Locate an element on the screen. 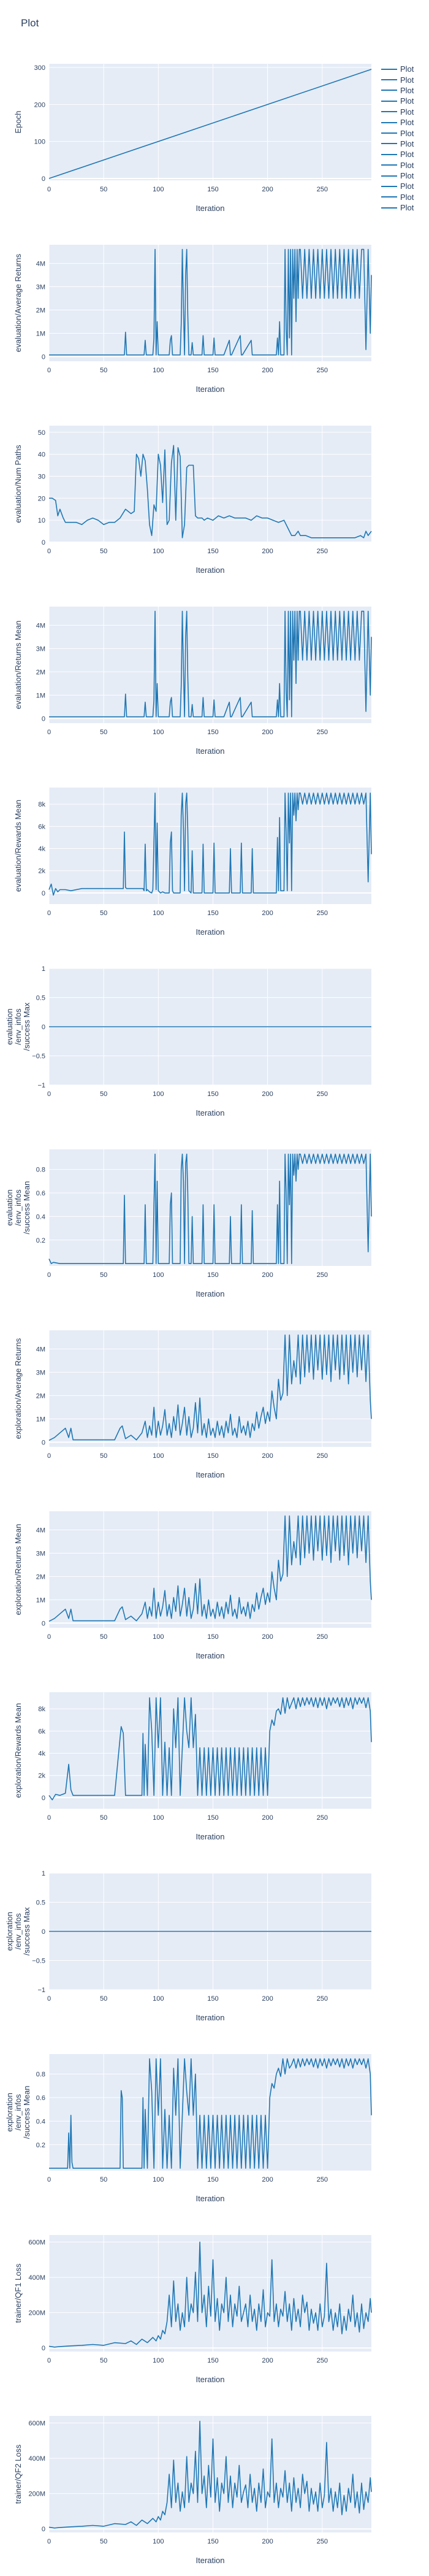 The height and width of the screenshot is (2576, 429). y-tick-label: 0.5 is located at coordinates (40, 1903).